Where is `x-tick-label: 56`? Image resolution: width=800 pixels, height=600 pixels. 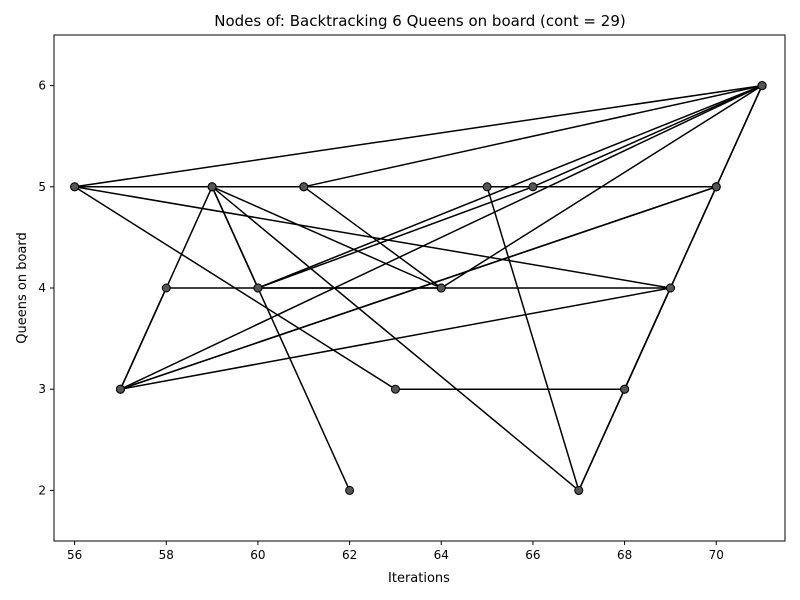 x-tick-label: 56 is located at coordinates (74, 555).